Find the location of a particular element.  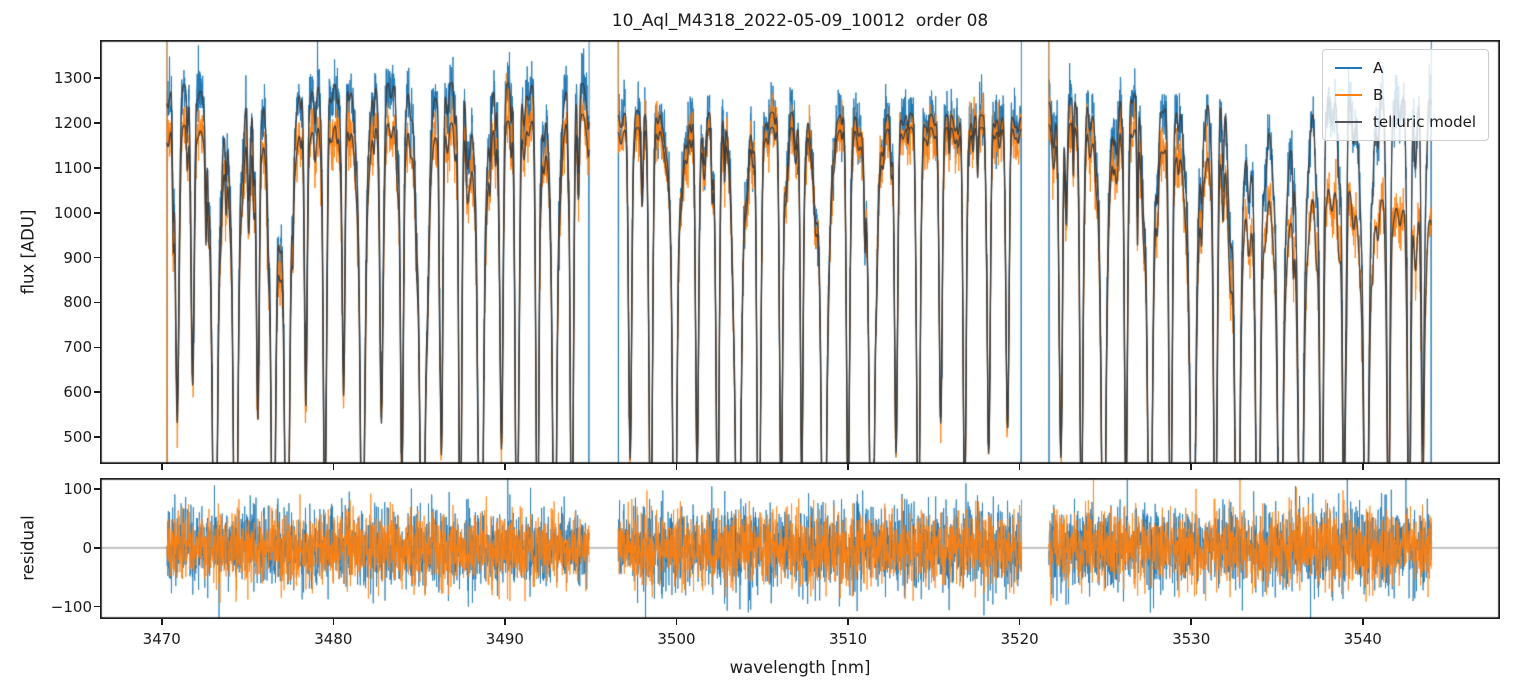

chart-title: 10_Aql_M4318_2022-05-09_10012 order 08 is located at coordinates (800, 21).